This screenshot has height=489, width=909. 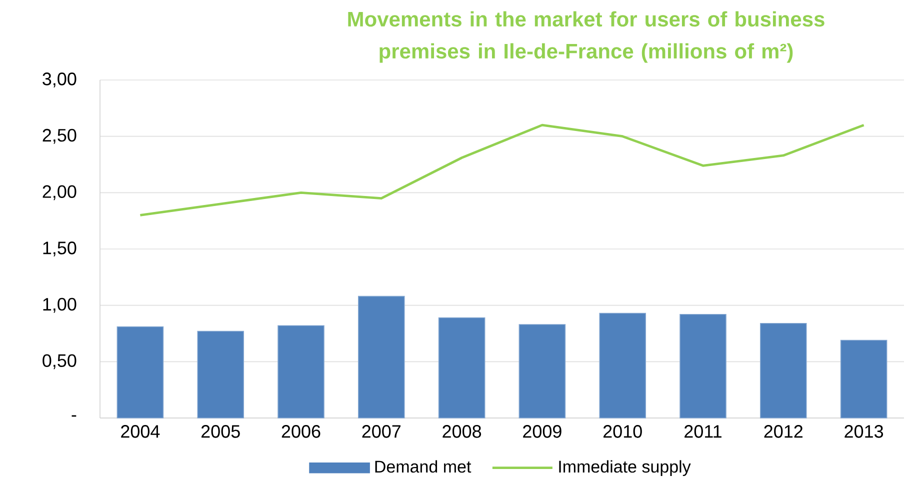 What do you see at coordinates (864, 431) in the screenshot?
I see `x-tick-label: 2013` at bounding box center [864, 431].